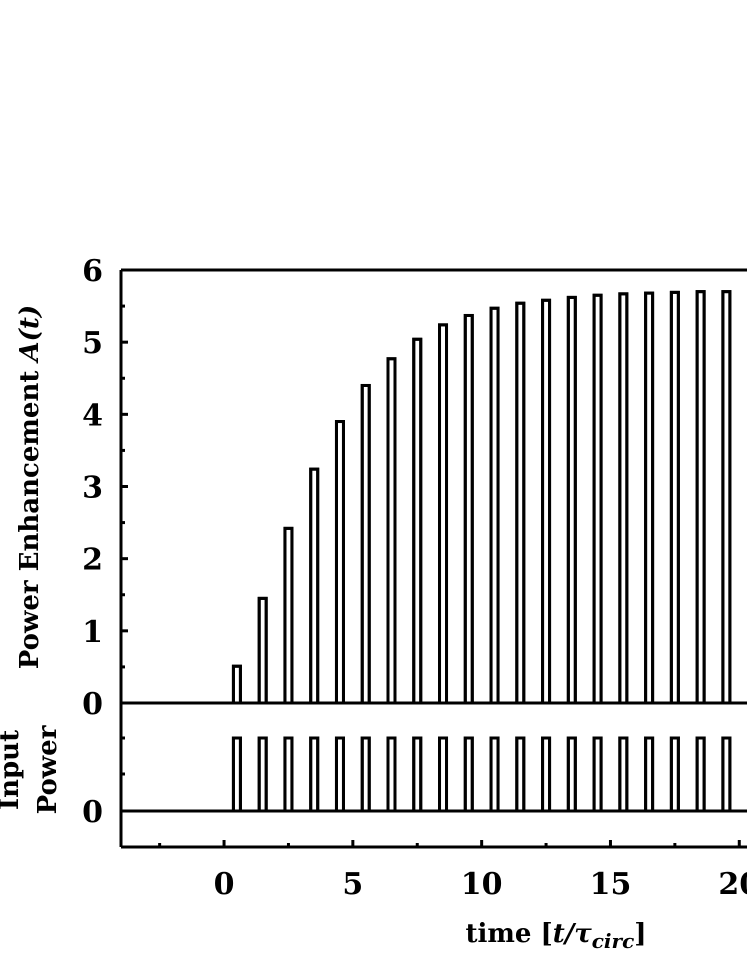 This screenshot has height=967, width=747. What do you see at coordinates (482, 884) in the screenshot?
I see `x-tick-label: 10` at bounding box center [482, 884].